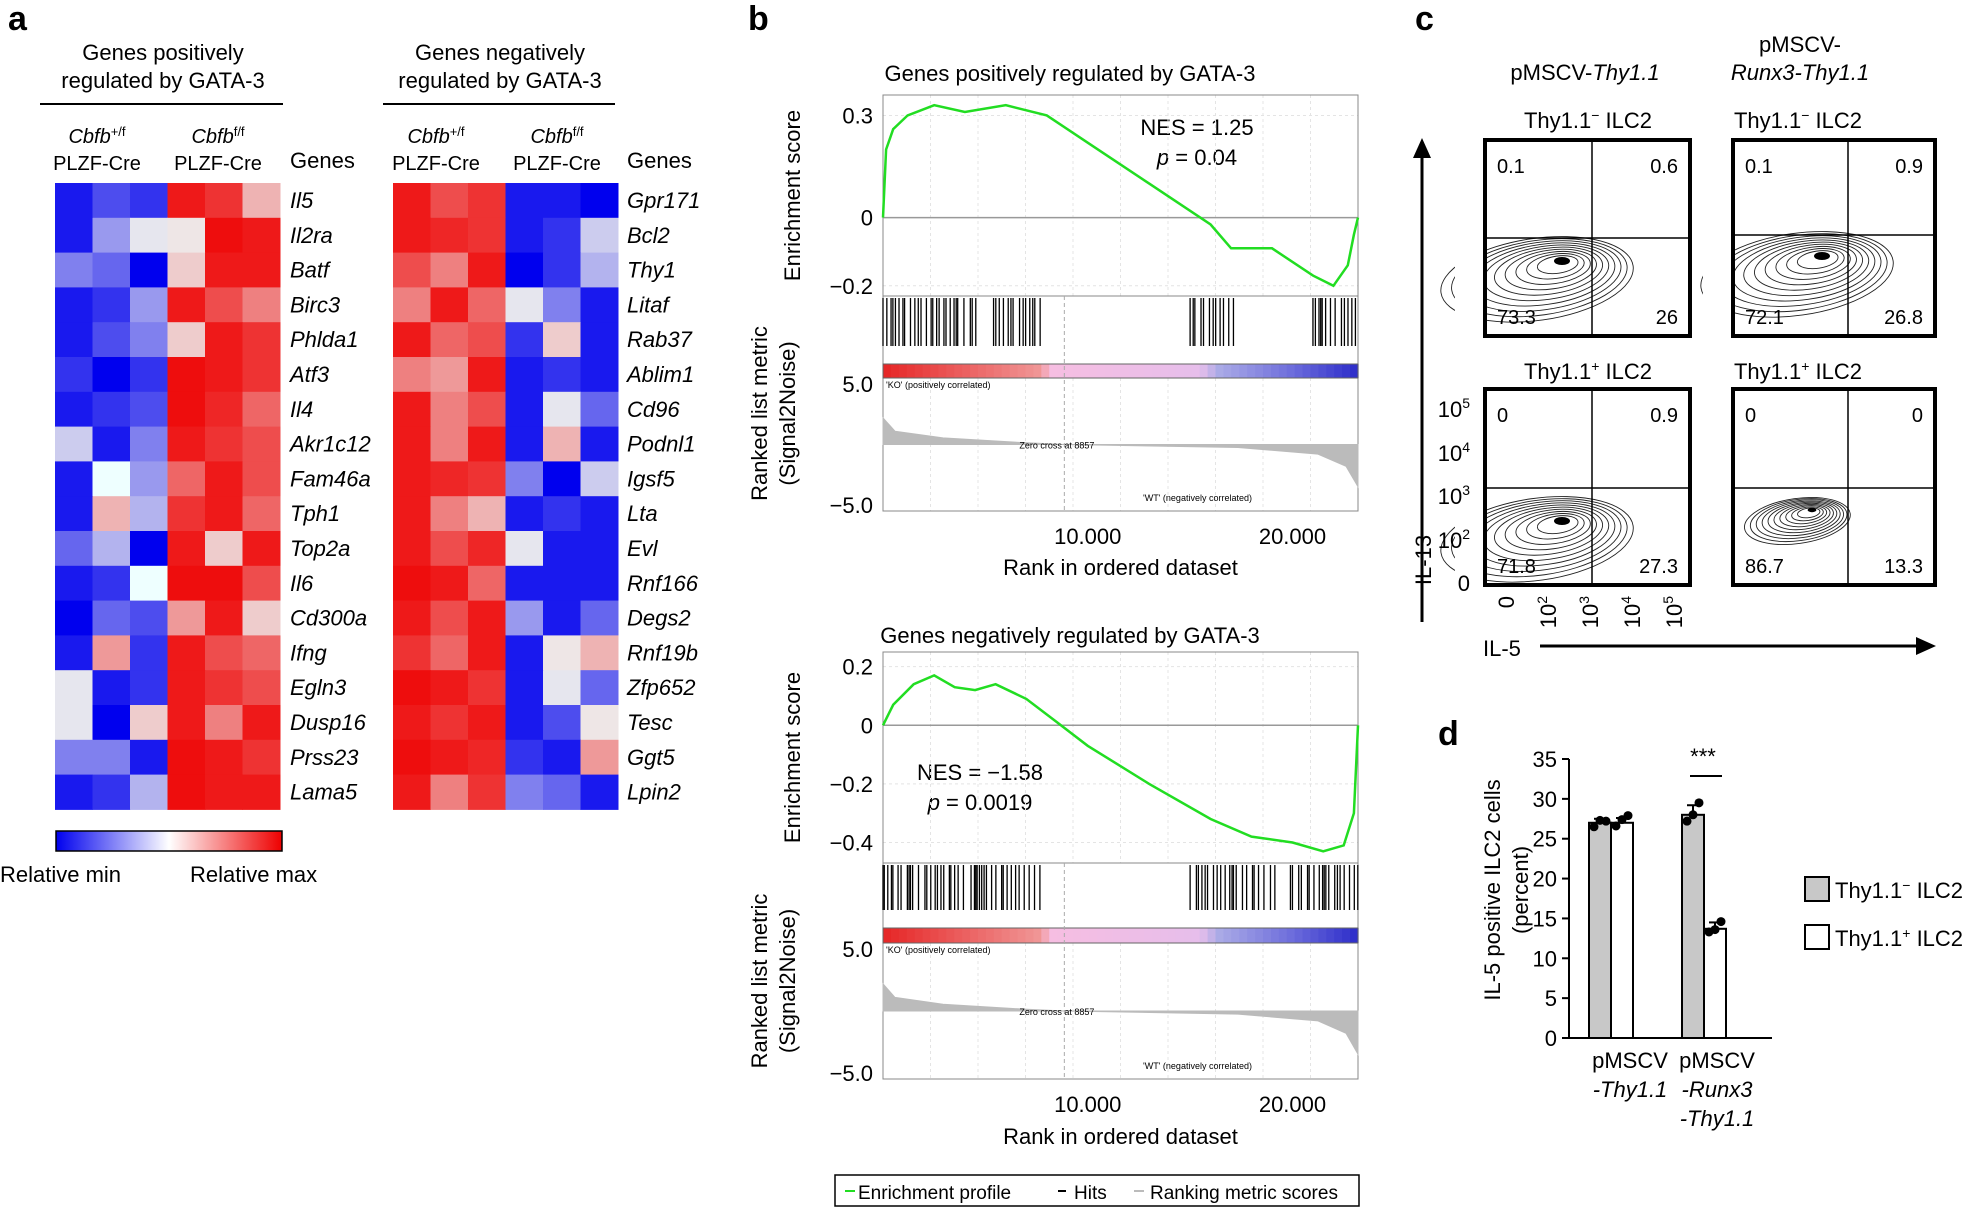  Describe the element at coordinates (436, 164) in the screenshot. I see `group-wt-cre-neg: PLZF-Cre` at that location.